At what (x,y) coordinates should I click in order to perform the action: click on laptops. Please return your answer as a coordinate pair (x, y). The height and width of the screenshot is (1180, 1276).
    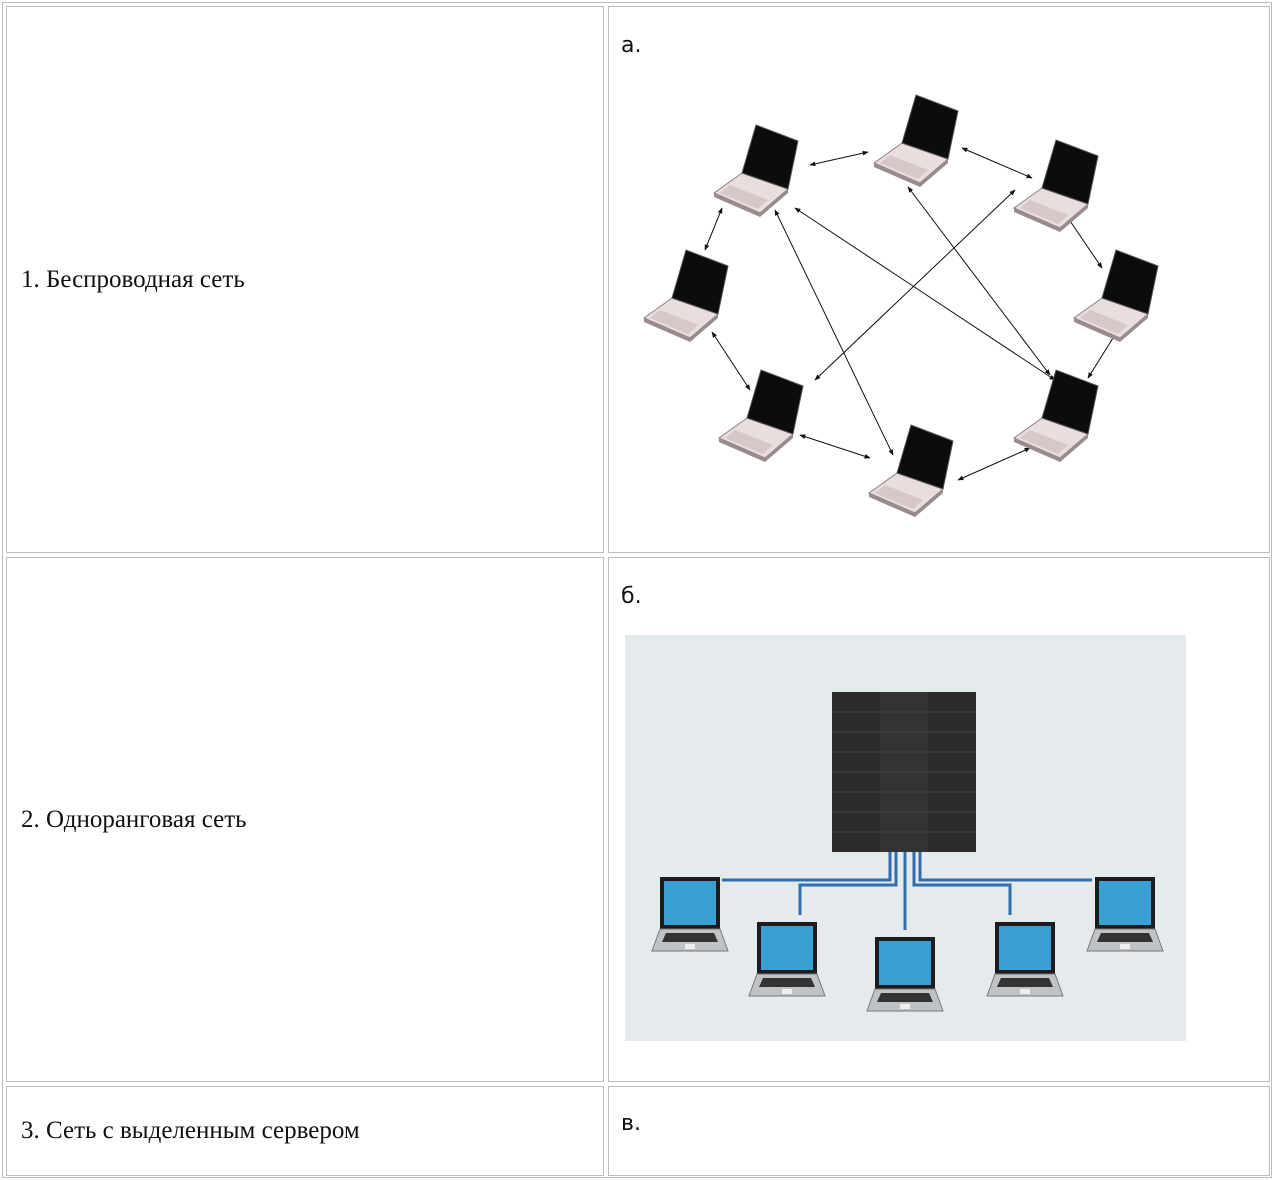
    Looking at the image, I should click on (901, 306).